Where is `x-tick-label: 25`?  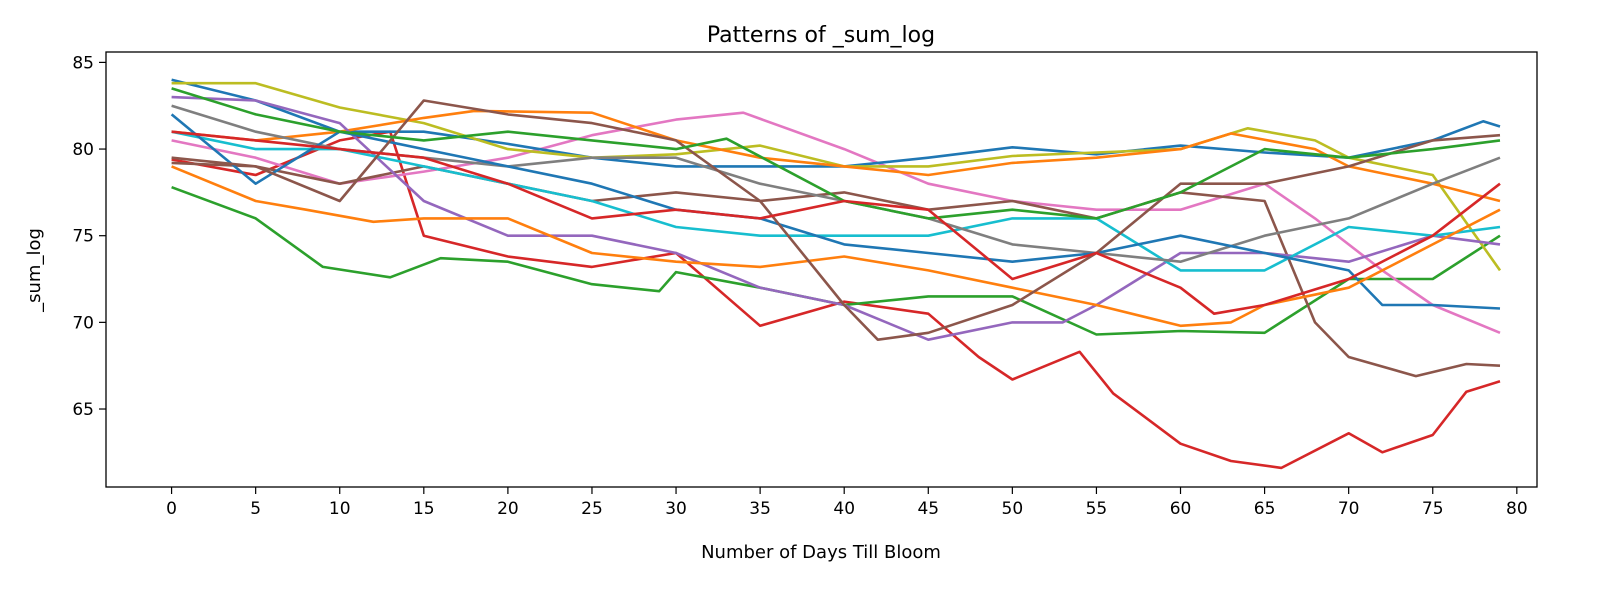 x-tick-label: 25 is located at coordinates (592, 509).